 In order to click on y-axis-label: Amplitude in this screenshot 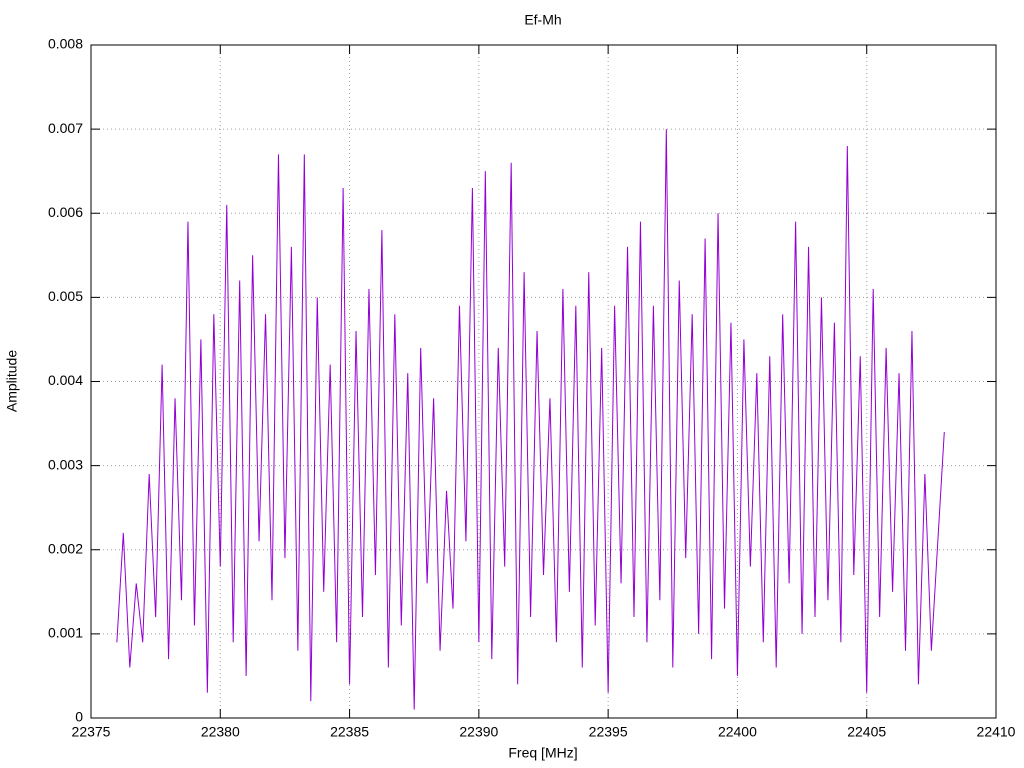, I will do `click(12, 381)`.